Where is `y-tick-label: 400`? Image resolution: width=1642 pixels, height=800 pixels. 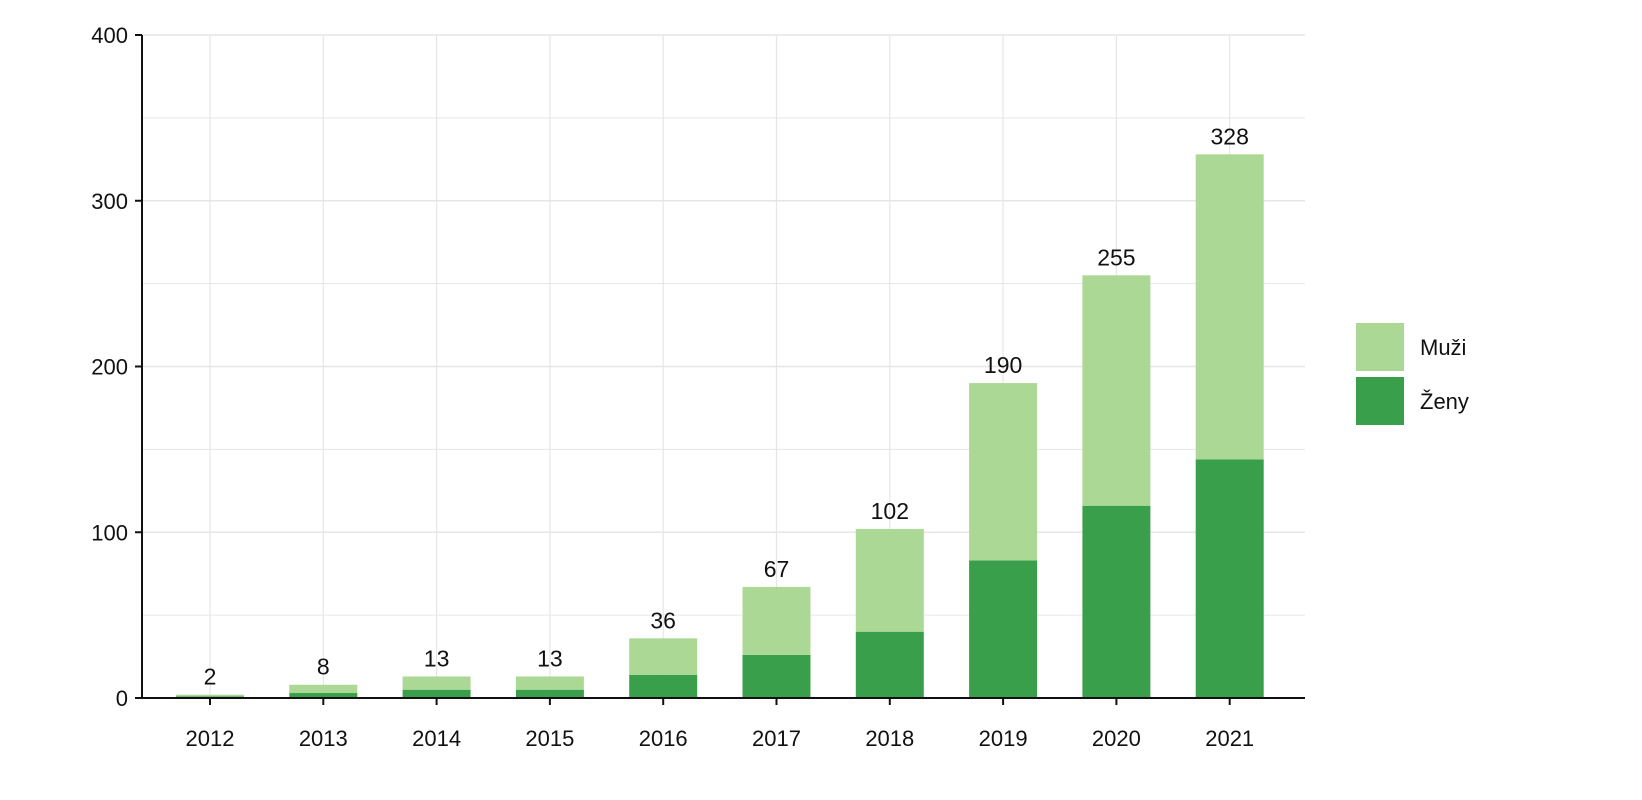
y-tick-label: 400 is located at coordinates (109, 35).